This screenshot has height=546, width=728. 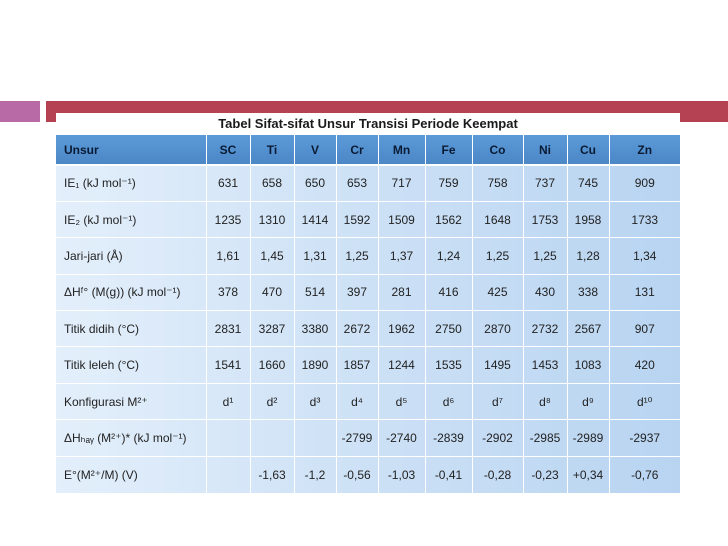 I want to click on table-cell: d¹⁰, so click(x=644, y=402).